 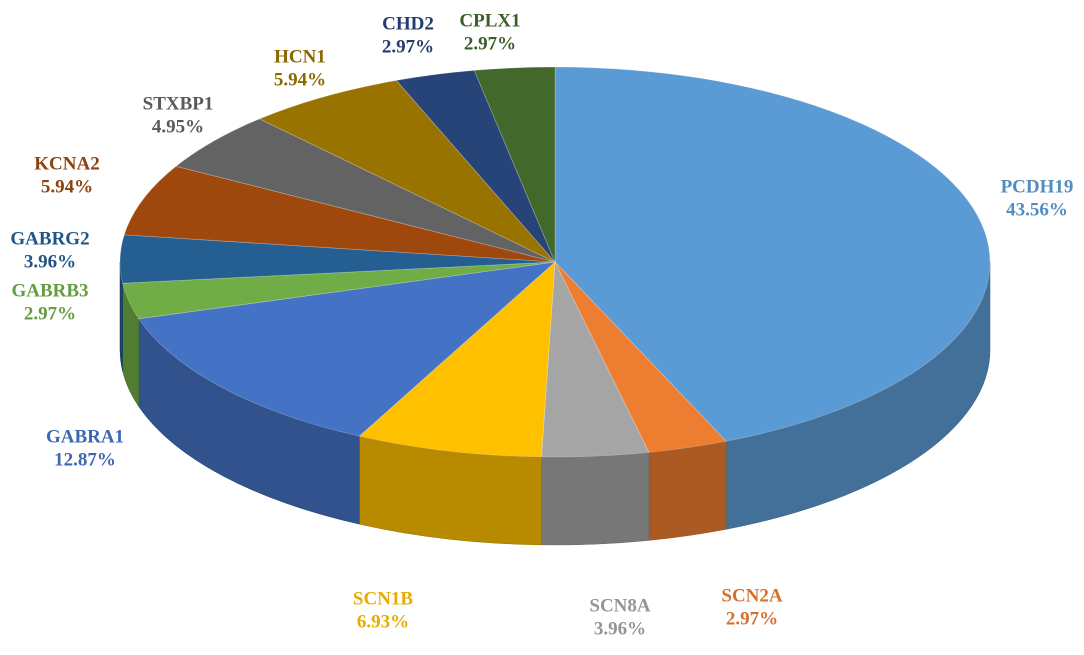 I want to click on slice-label: CPLX1, so click(x=489, y=20).